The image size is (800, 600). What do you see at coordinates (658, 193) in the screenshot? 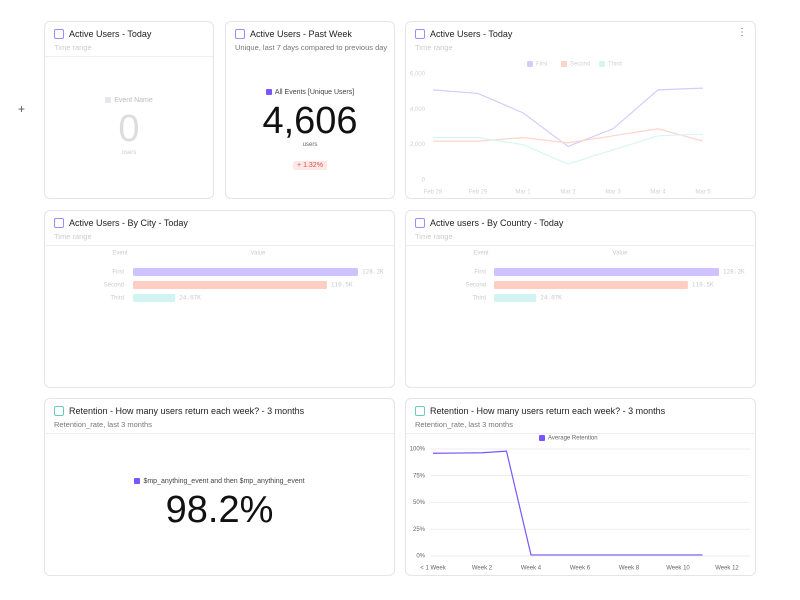
I see `x-tick-label: Mar 4` at bounding box center [658, 193].